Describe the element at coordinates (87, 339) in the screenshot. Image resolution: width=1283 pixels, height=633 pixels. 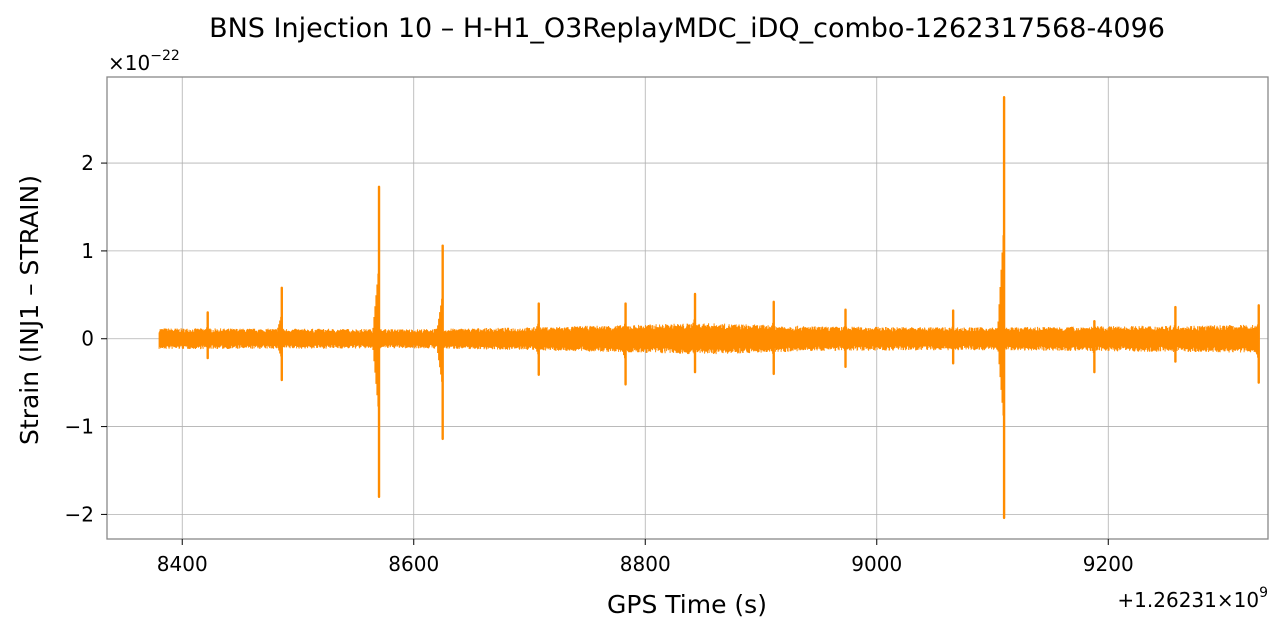
I see `y-tick-label: 0` at that location.